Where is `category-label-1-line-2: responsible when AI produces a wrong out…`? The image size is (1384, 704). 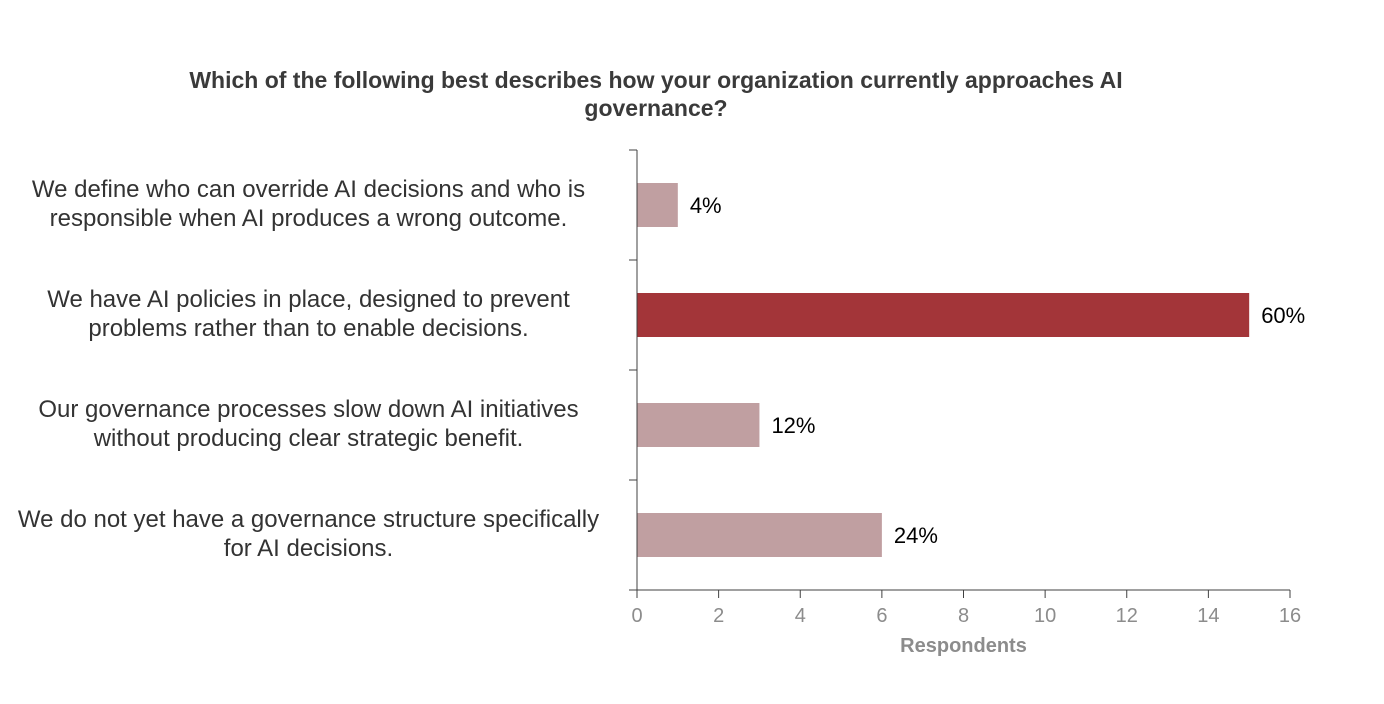 category-label-1-line-2: responsible when AI produces a wrong out… is located at coordinates (308, 218).